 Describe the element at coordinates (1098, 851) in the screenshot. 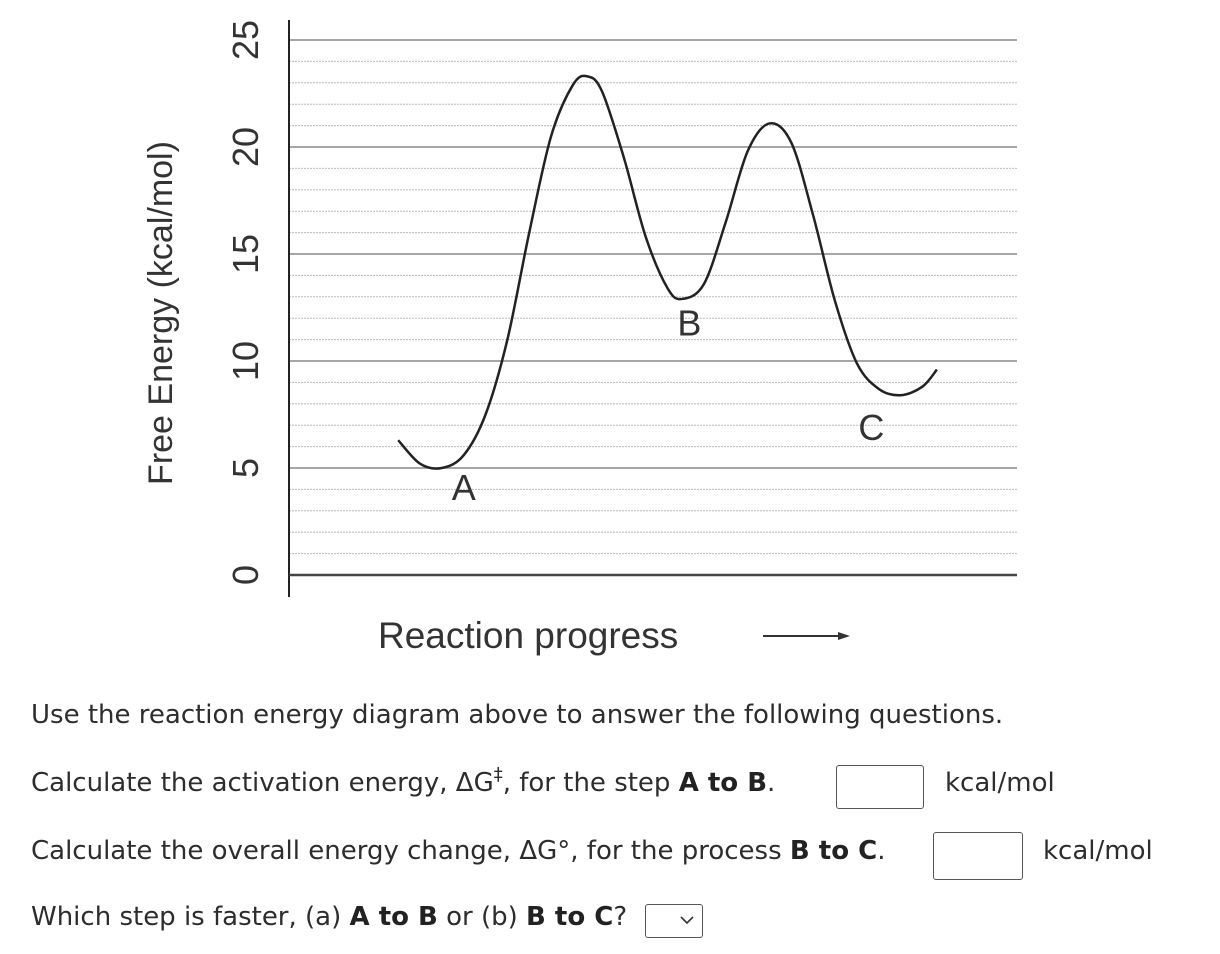

I see `q2-unit: kcal/mol` at that location.